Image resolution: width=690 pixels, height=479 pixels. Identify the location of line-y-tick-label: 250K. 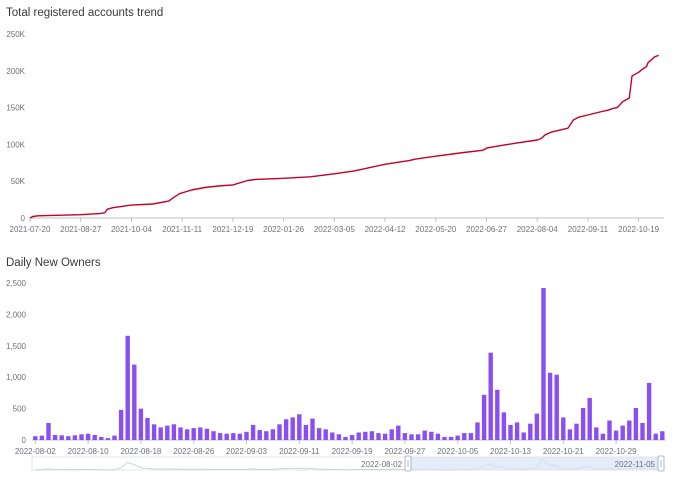
(15, 34).